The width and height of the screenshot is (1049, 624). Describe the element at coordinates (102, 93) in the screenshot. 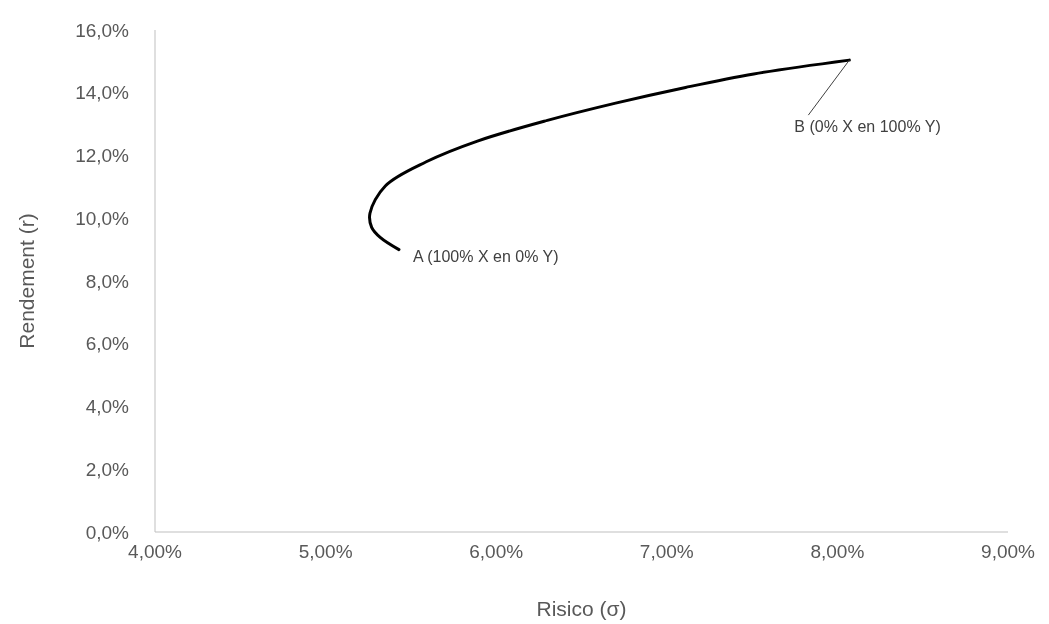

I see `y-tick-label: 14,0%` at that location.